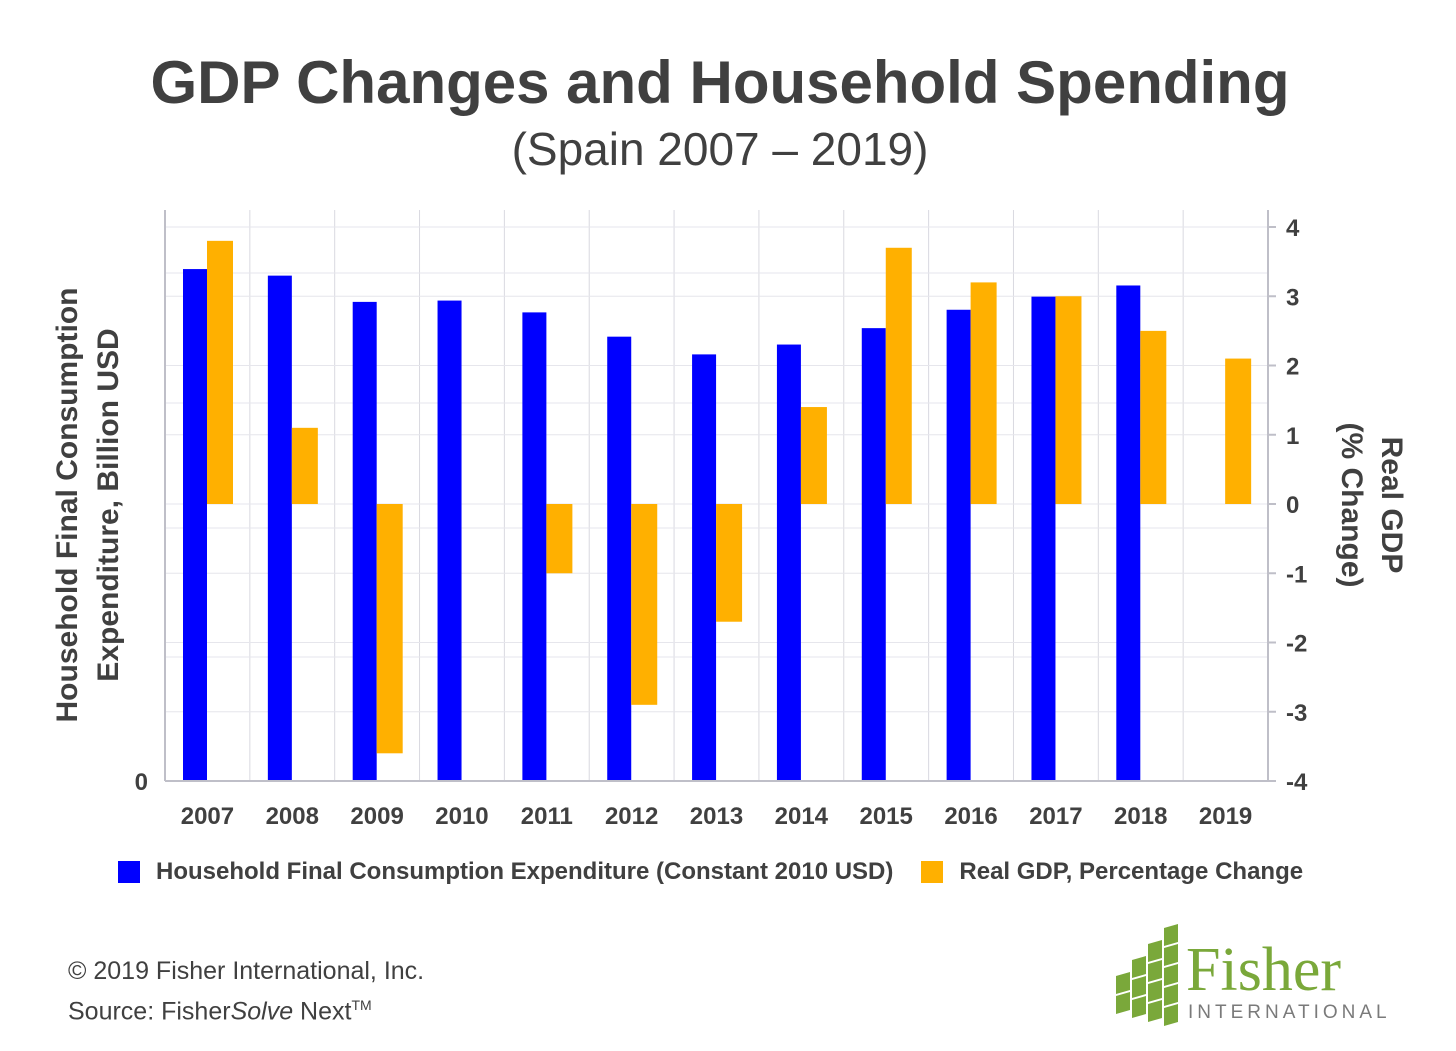 The image size is (1456, 1051). Describe the element at coordinates (322, 1011) in the screenshot. I see `source-suffix: Next` at that location.